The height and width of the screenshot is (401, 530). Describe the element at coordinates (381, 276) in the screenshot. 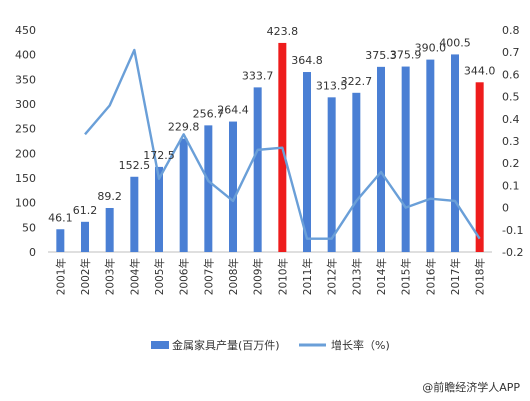

I see `x-tick-label: 2014年` at that location.